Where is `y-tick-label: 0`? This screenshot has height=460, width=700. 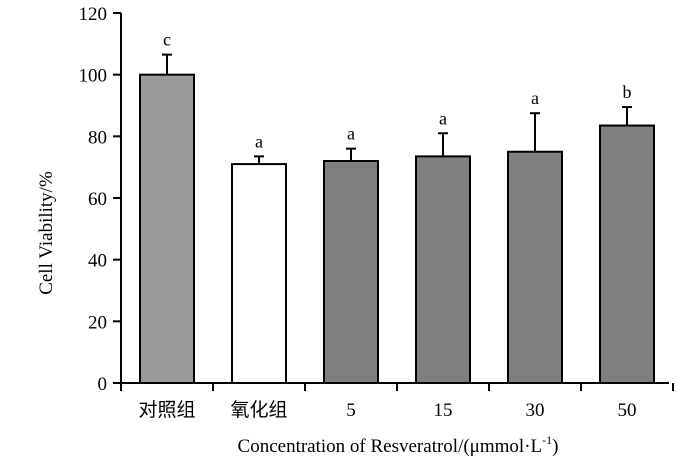
y-tick-label: 0 is located at coordinates (103, 384).